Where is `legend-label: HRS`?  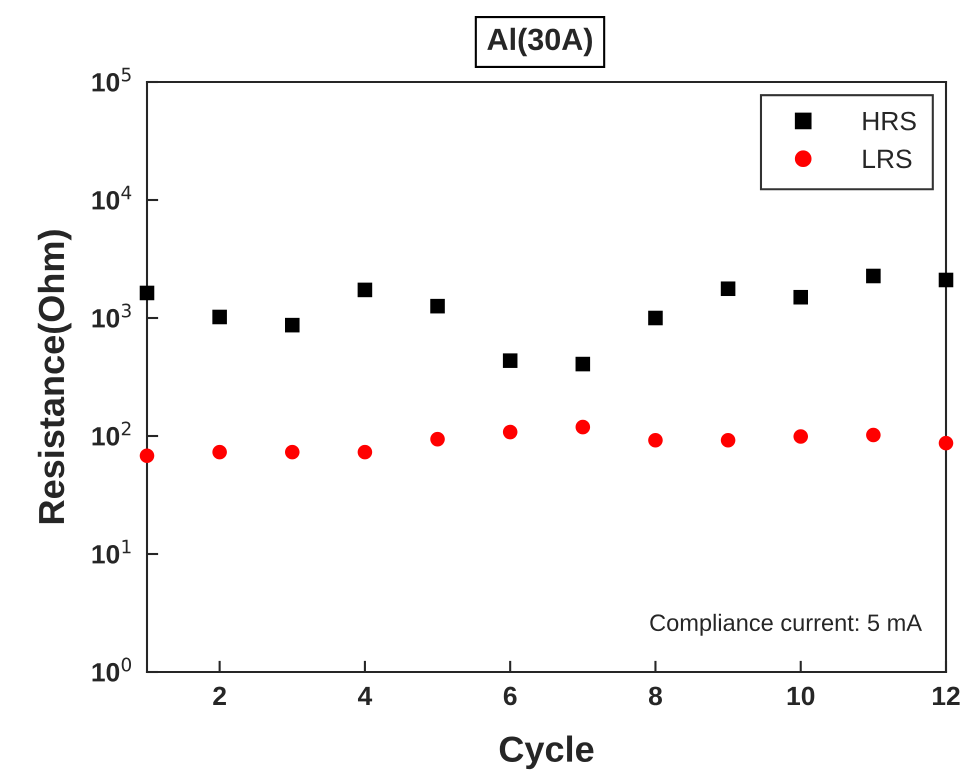
legend-label: HRS is located at coordinates (889, 121).